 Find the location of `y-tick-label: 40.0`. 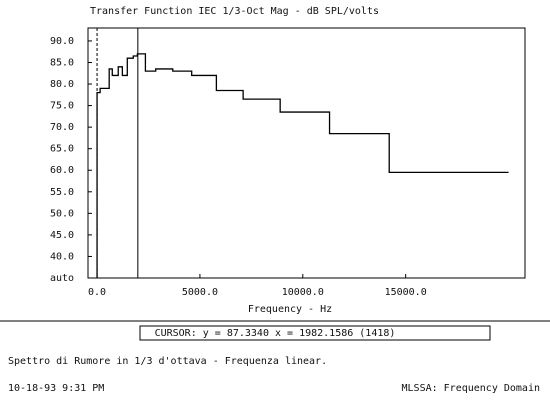

y-tick-label: 40.0 is located at coordinates (62, 256).